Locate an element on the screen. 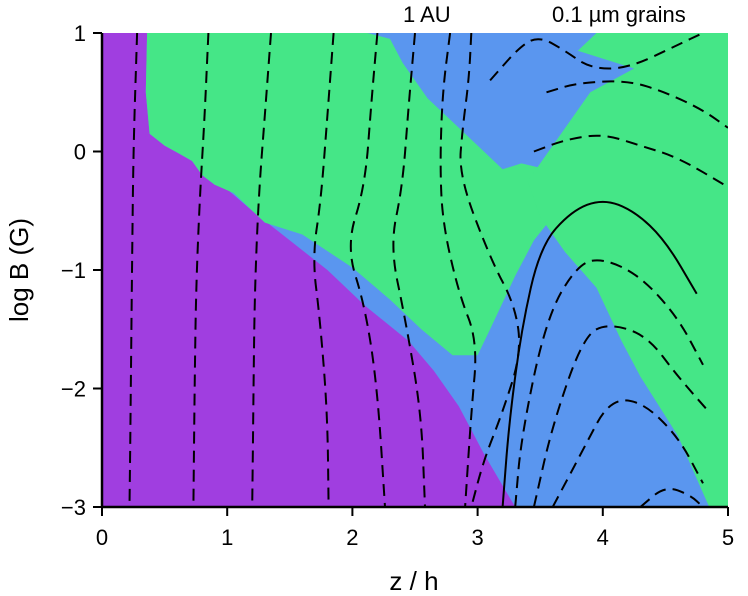  y-tick-label-0: −3 is located at coordinates (73, 507).